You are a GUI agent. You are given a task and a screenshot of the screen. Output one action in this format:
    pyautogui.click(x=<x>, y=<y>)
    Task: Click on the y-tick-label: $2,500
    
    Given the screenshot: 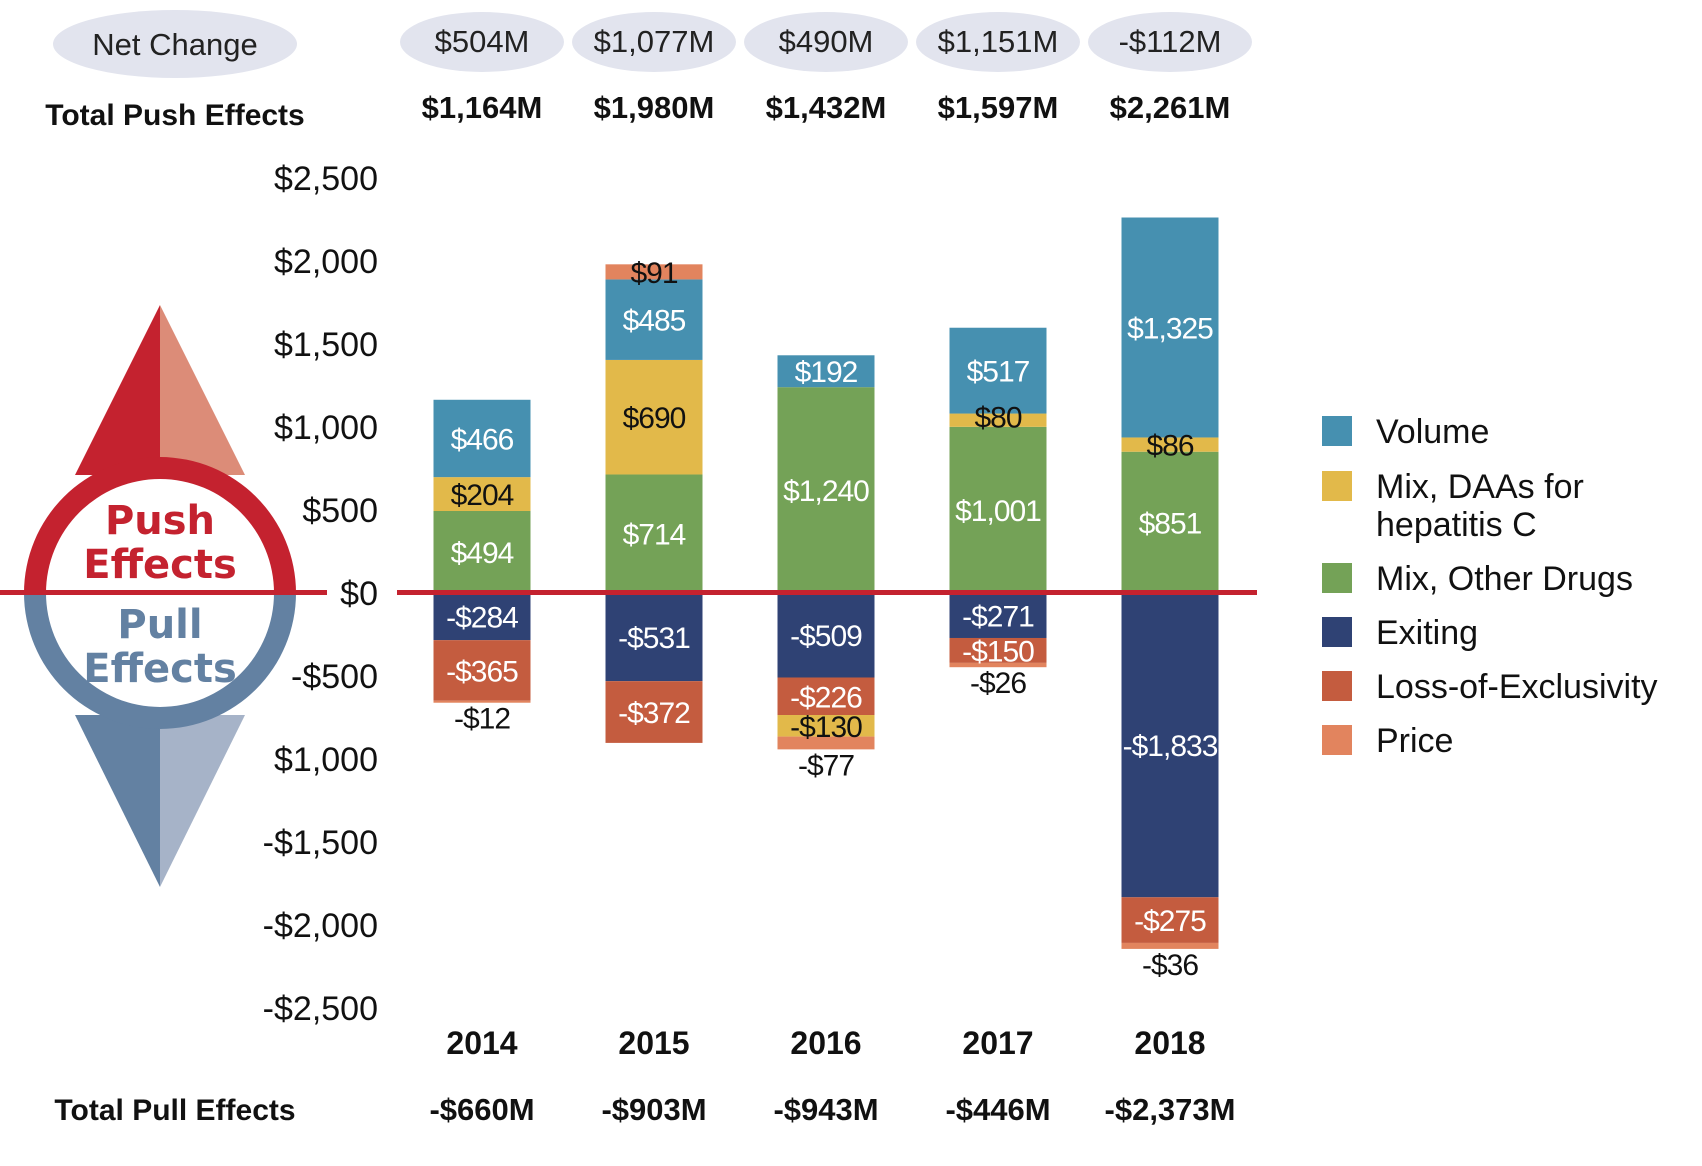 What is the action you would take?
    pyautogui.click(x=326, y=179)
    